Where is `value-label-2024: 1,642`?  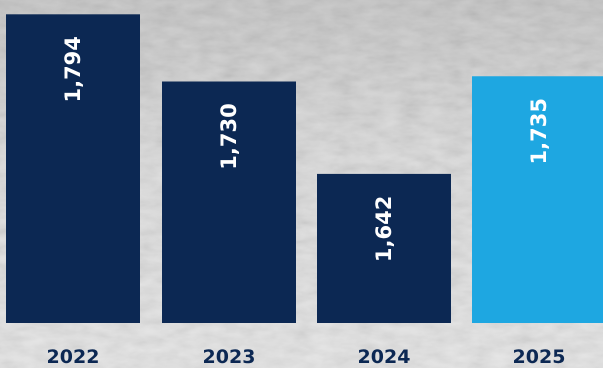
value-label-2024: 1,642 is located at coordinates (384, 229).